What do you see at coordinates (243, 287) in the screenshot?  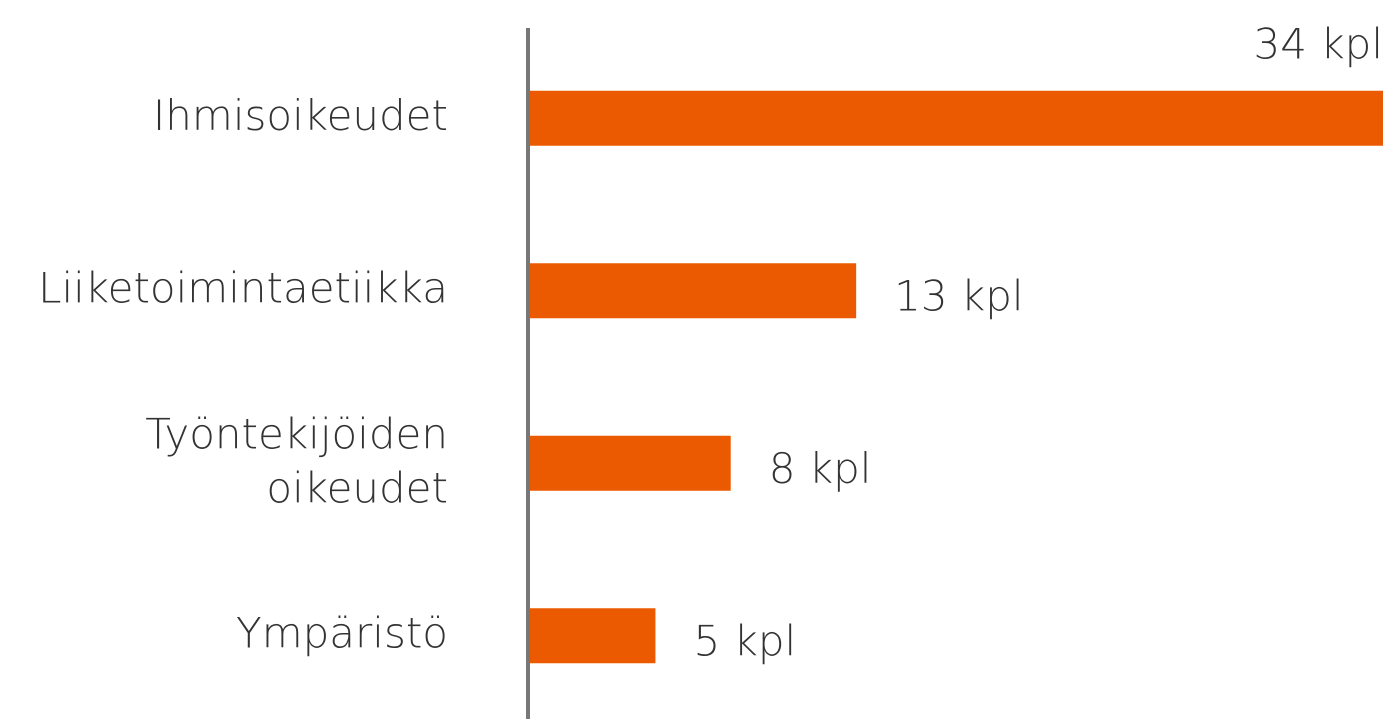 I see `category-label: Liiketoimintaetiikka` at bounding box center [243, 287].